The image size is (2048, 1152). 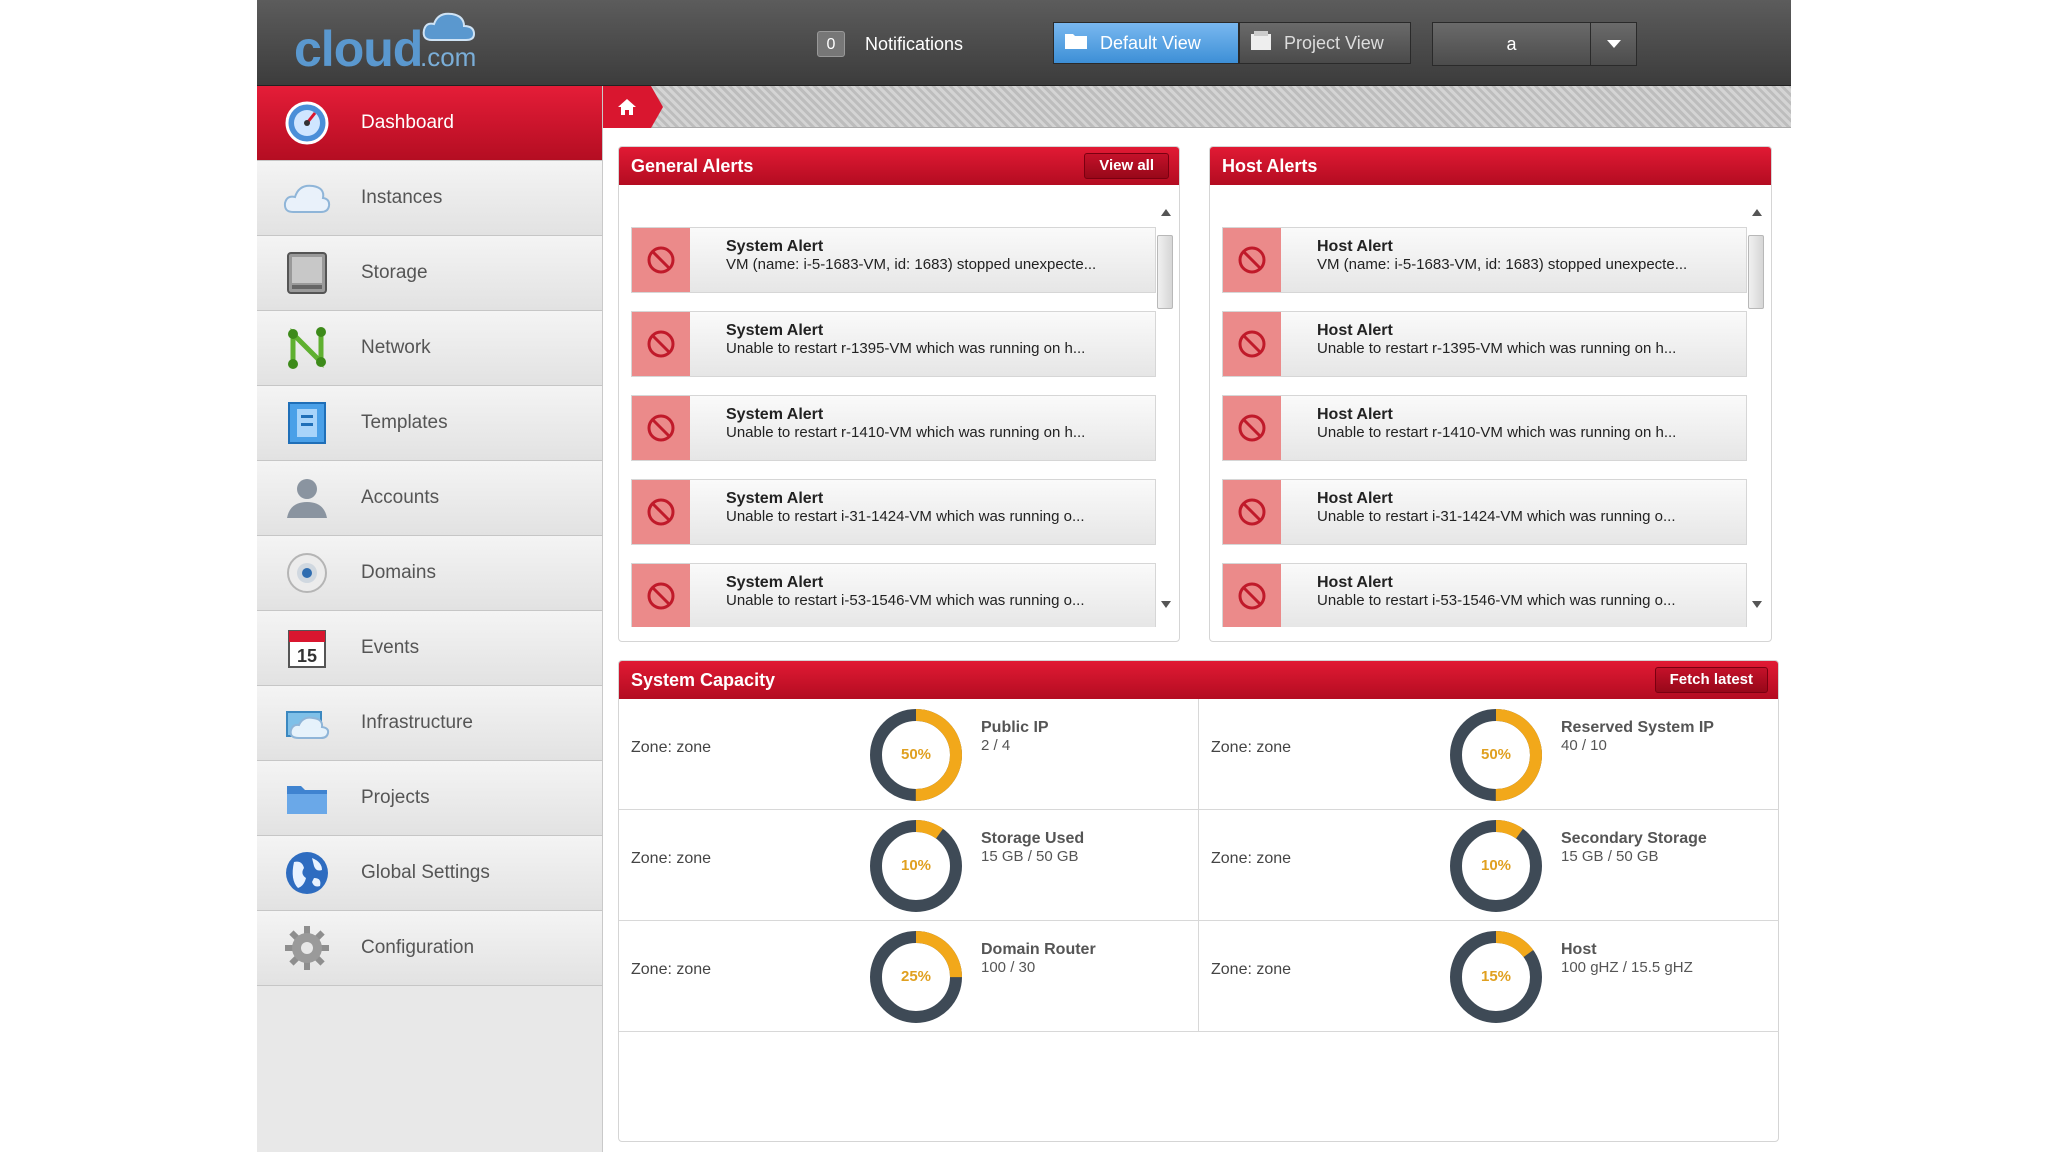 I want to click on cloudcom-logo: cloud .com, so click(x=394, y=44).